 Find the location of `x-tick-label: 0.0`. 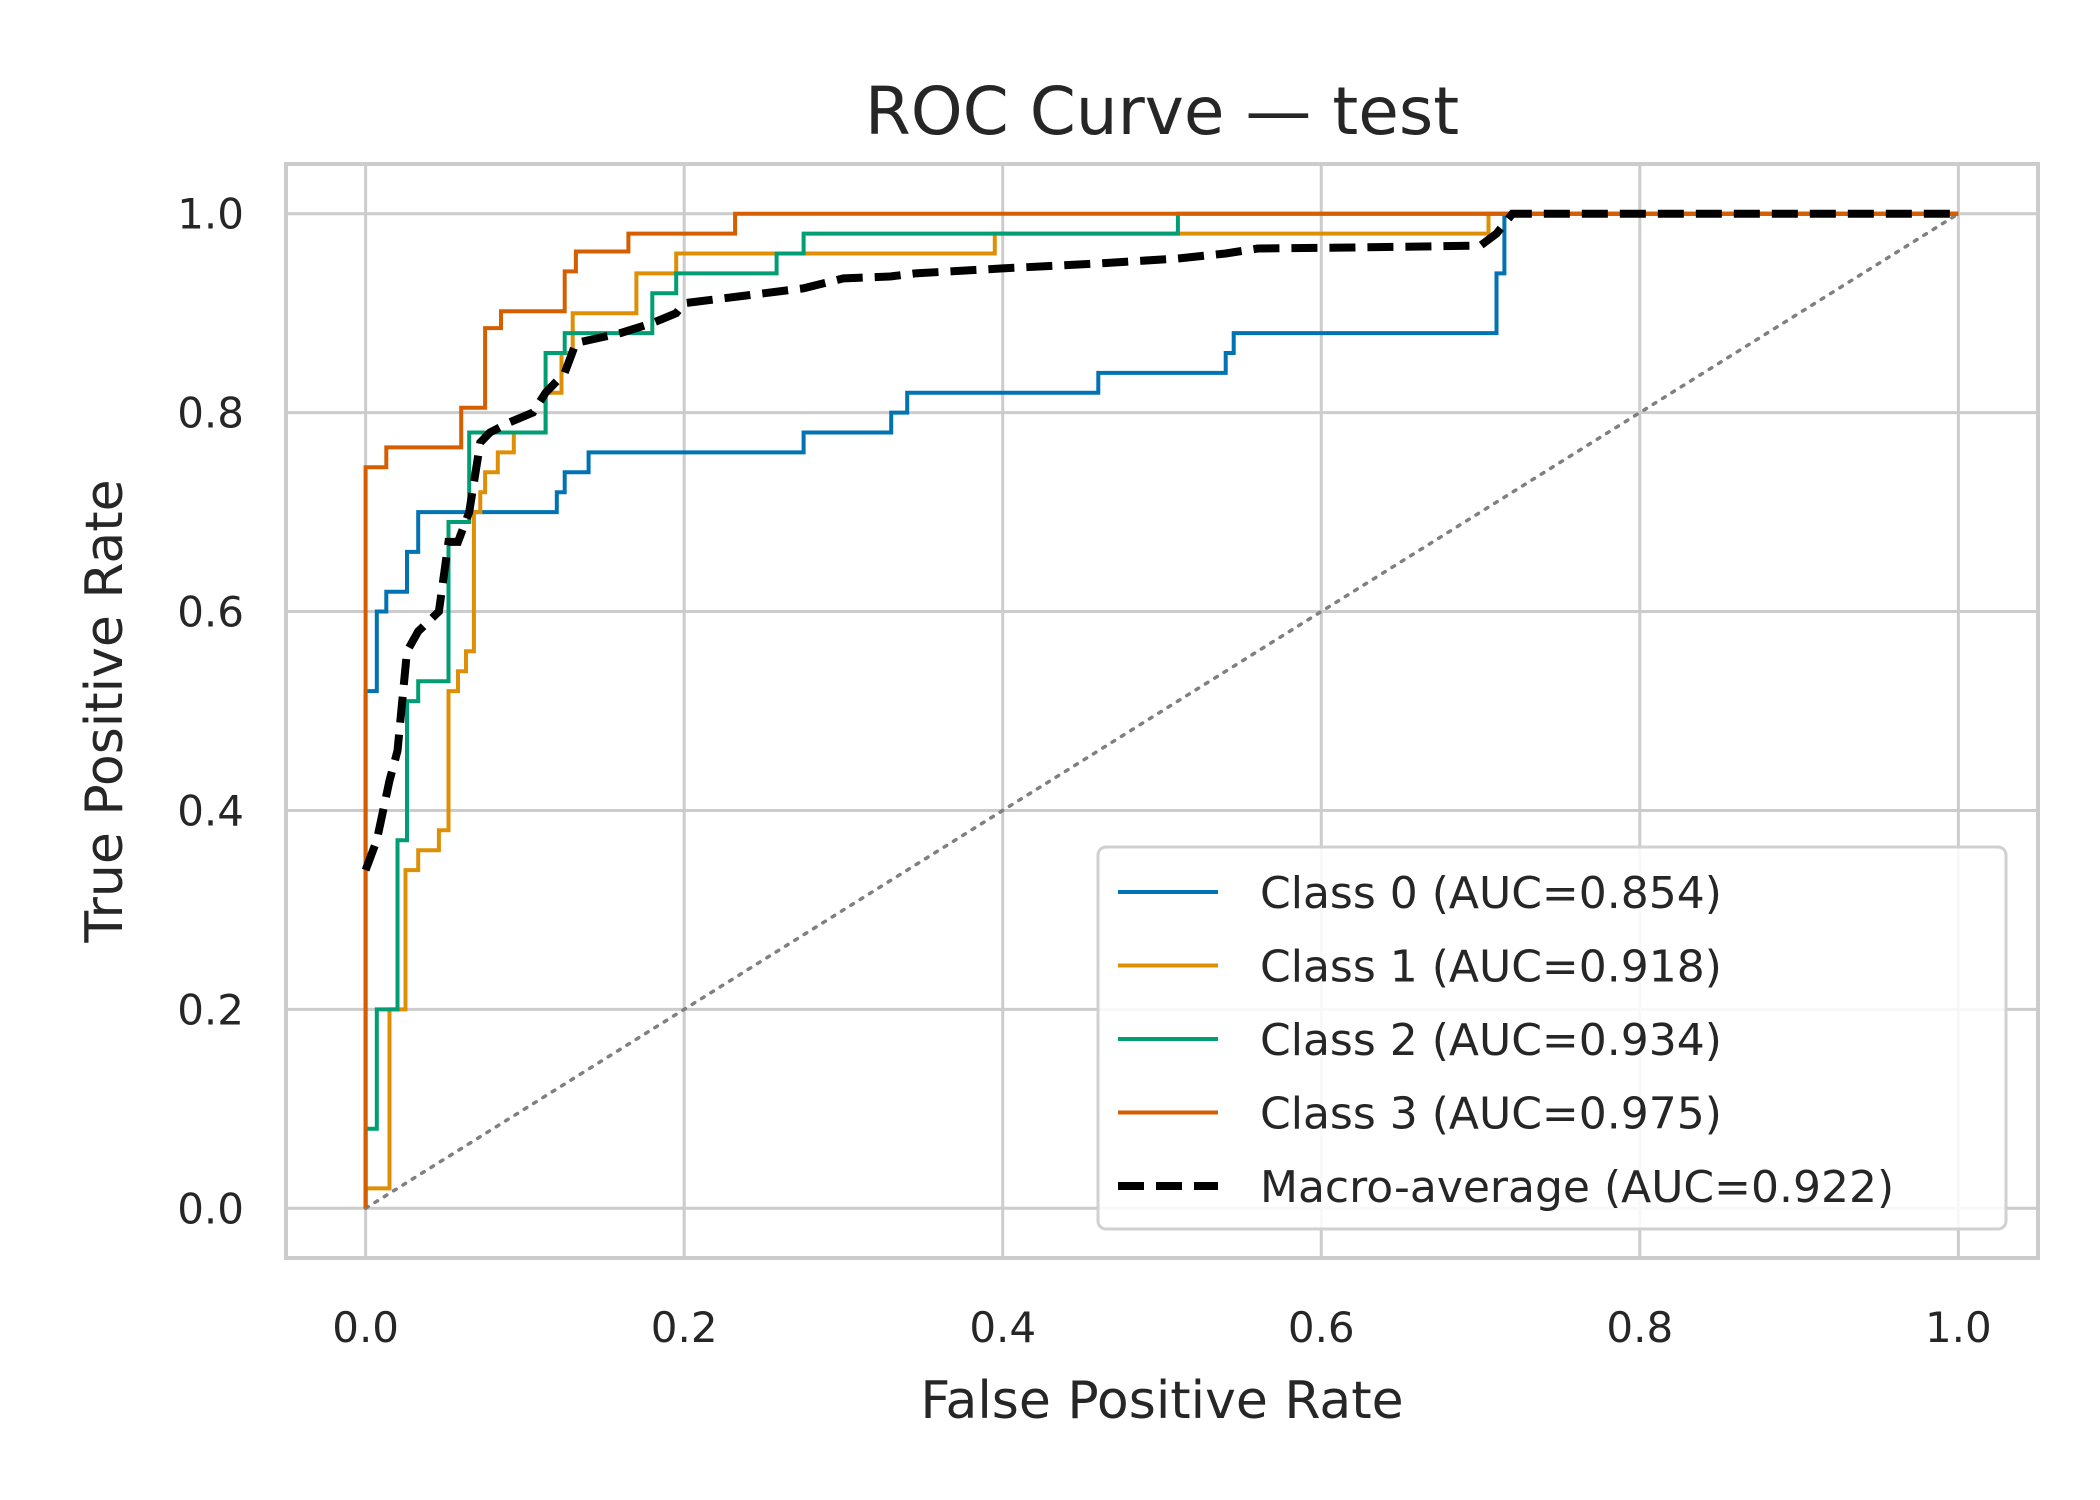

x-tick-label: 0.0 is located at coordinates (365, 1327).